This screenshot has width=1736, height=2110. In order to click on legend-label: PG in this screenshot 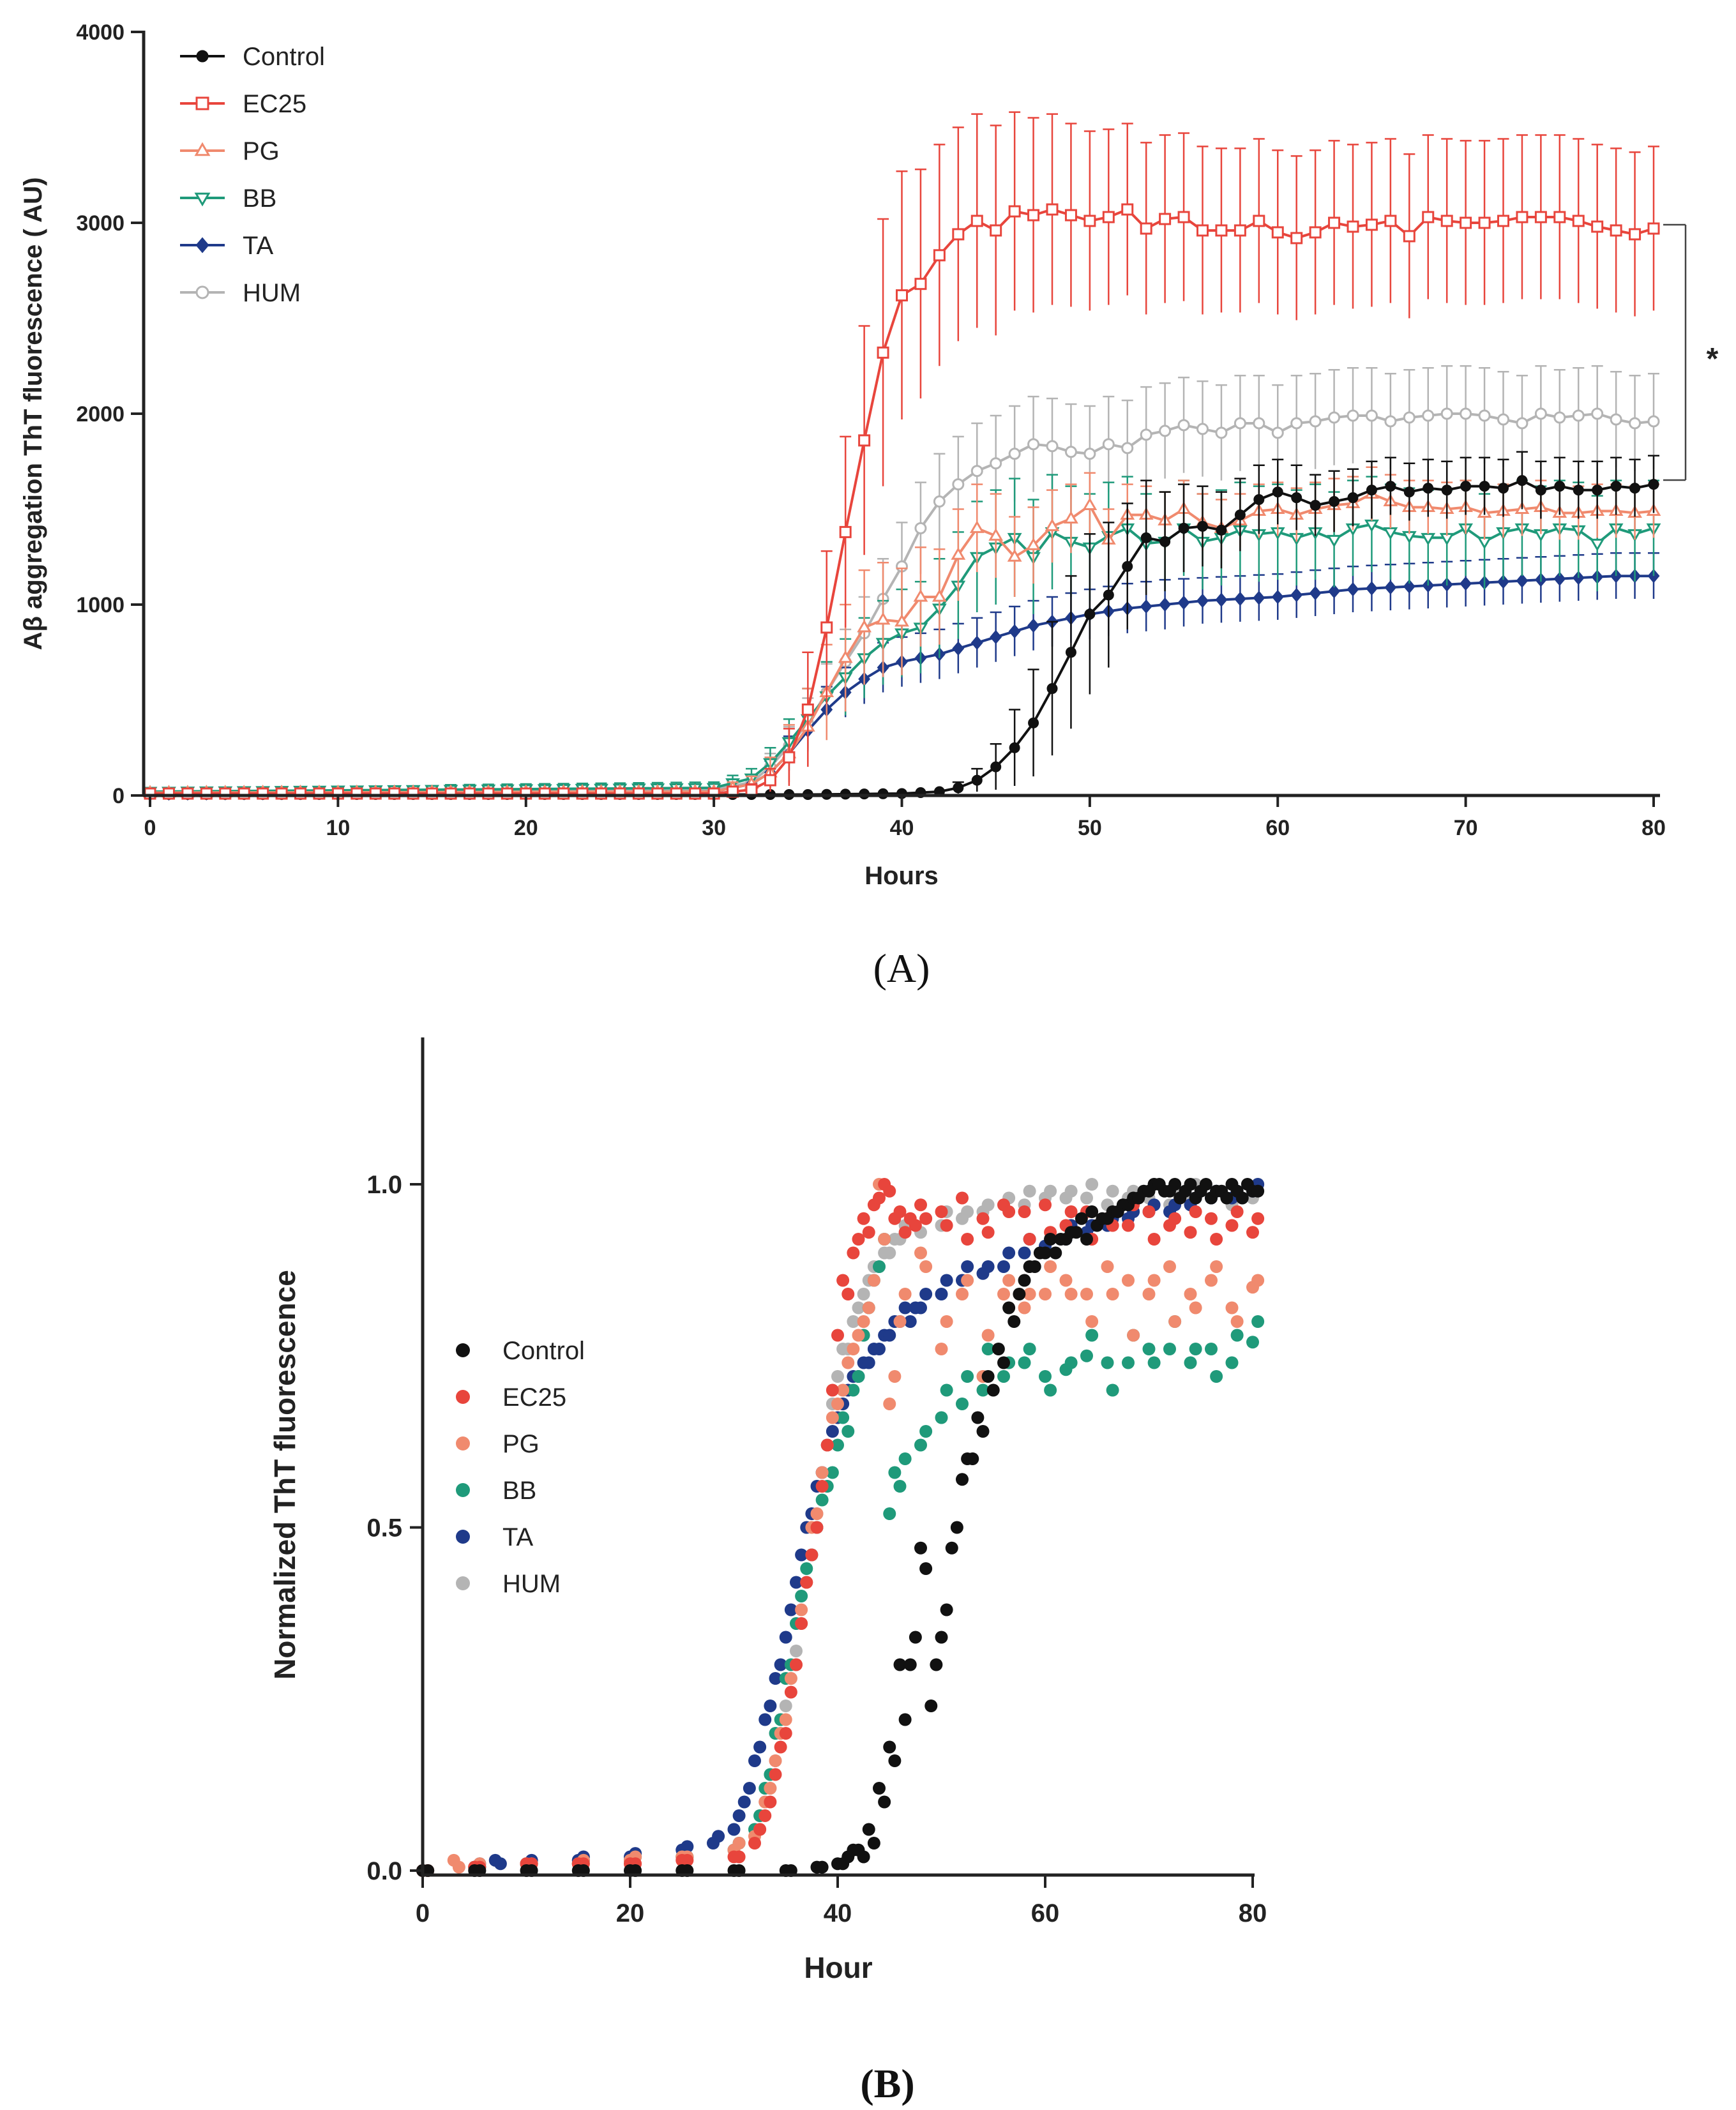, I will do `click(261, 151)`.